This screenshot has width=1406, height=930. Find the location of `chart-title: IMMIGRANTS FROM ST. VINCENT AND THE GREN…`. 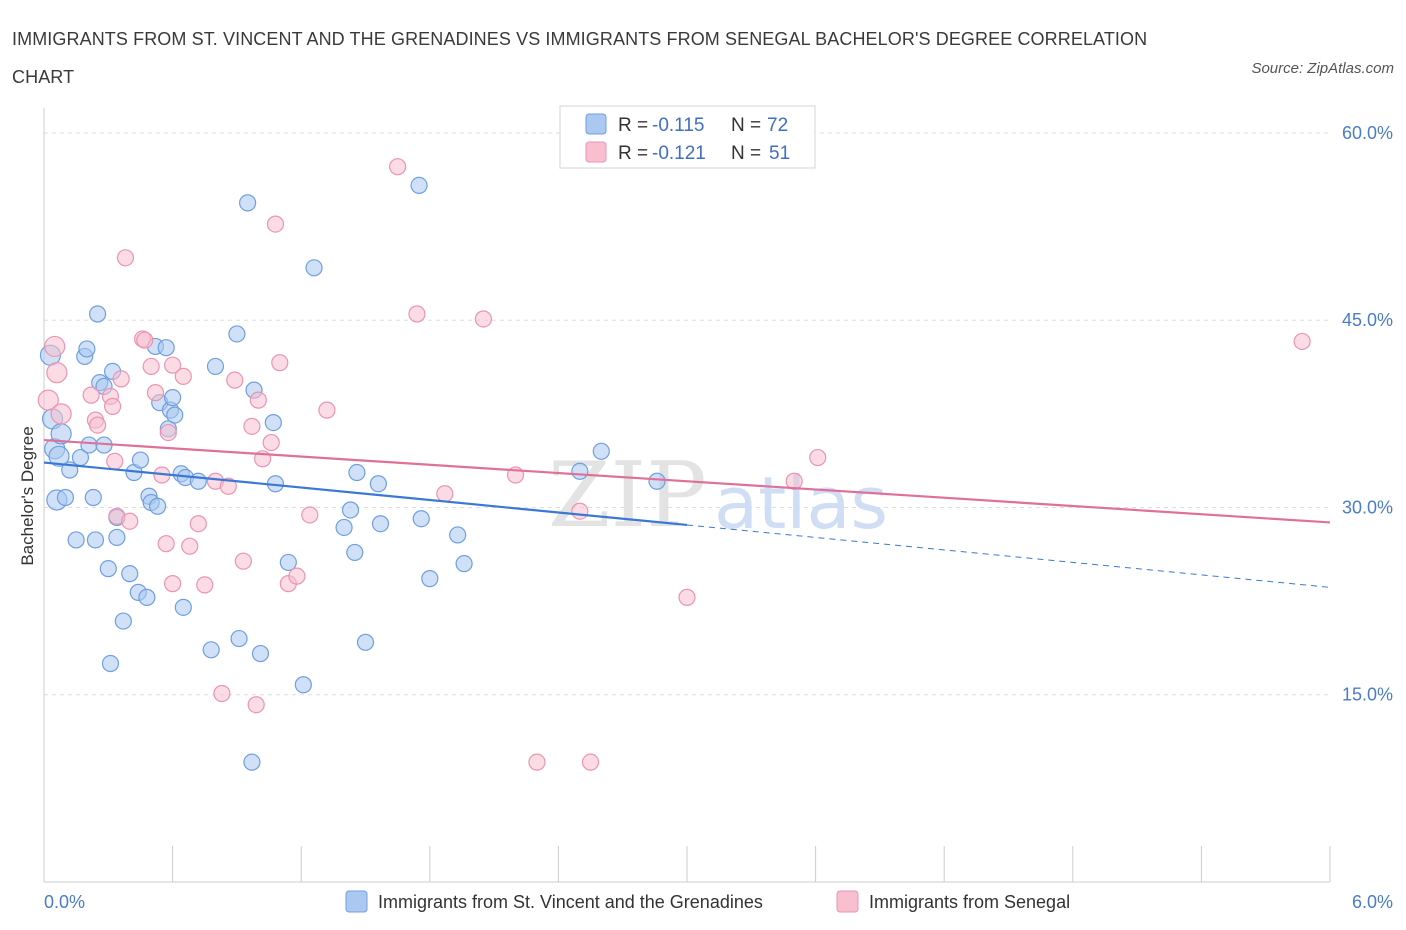

chart-title: IMMIGRANTS FROM ST. VINCENT AND THE GREN… is located at coordinates (580, 58).